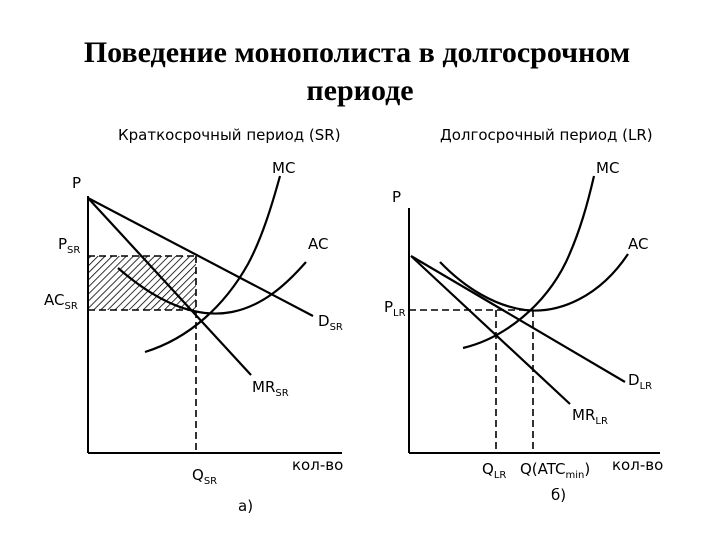  What do you see at coordinates (396, 197) in the screenshot?
I see `panel-b-y-axis-label: P` at bounding box center [396, 197].